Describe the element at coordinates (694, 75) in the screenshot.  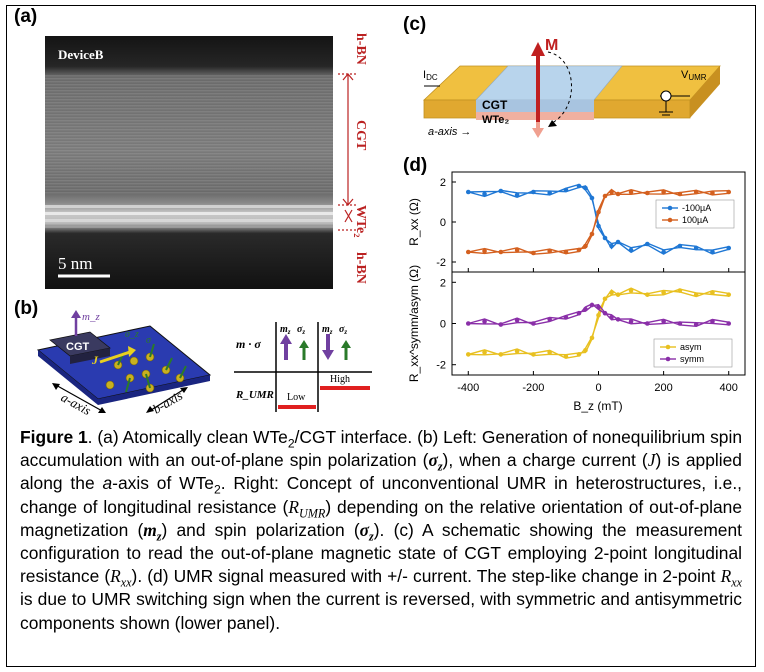
I see `vumr-label: VUMR` at that location.